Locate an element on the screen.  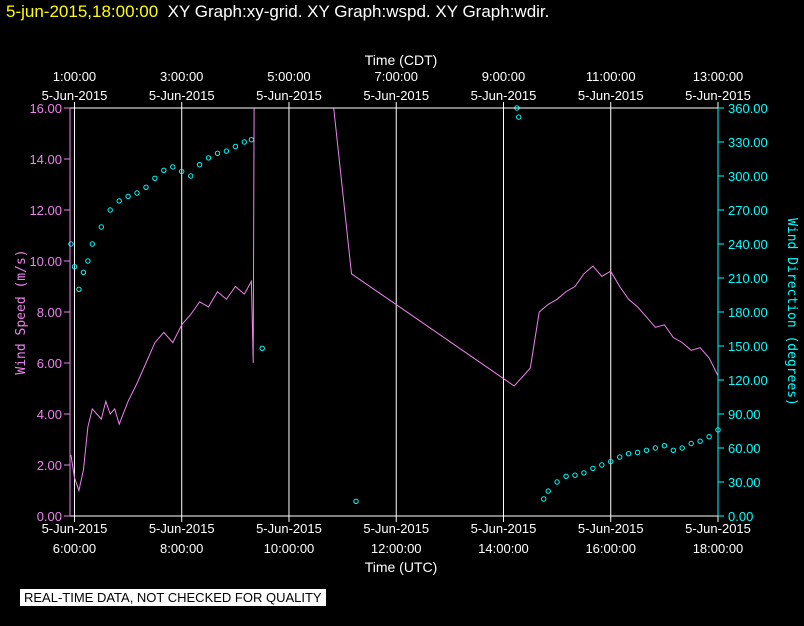
x-tick-label: 16:00:00 is located at coordinates (610, 548).